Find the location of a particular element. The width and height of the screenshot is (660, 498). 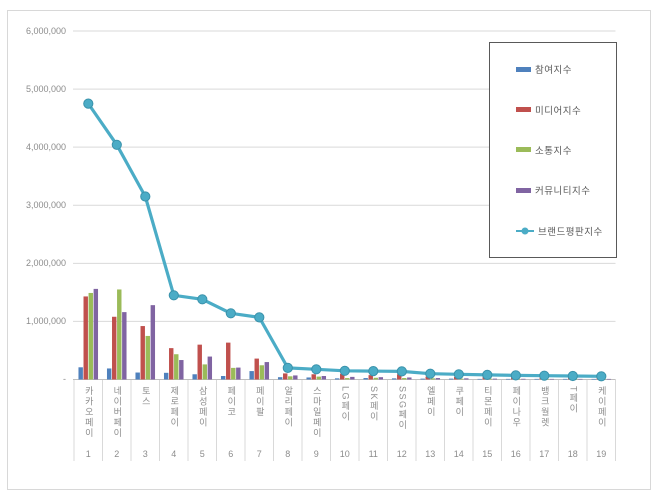

x-category-label: 엘페이 is located at coordinates (430, 402).